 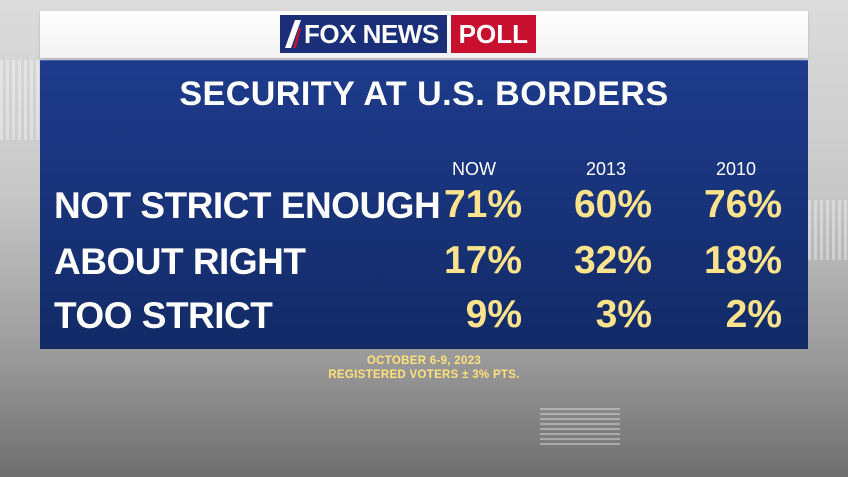 What do you see at coordinates (424, 375) in the screenshot?
I see `footnote-sample: REGISTERED VOTERS ± 3% PTS.` at bounding box center [424, 375].